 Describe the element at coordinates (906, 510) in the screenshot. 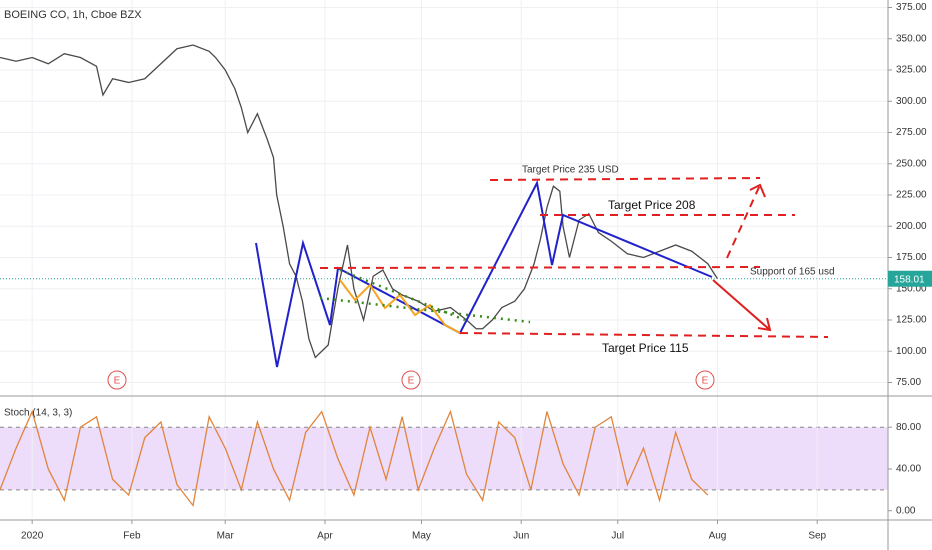

I see `y-tick-label: 0.00` at that location.